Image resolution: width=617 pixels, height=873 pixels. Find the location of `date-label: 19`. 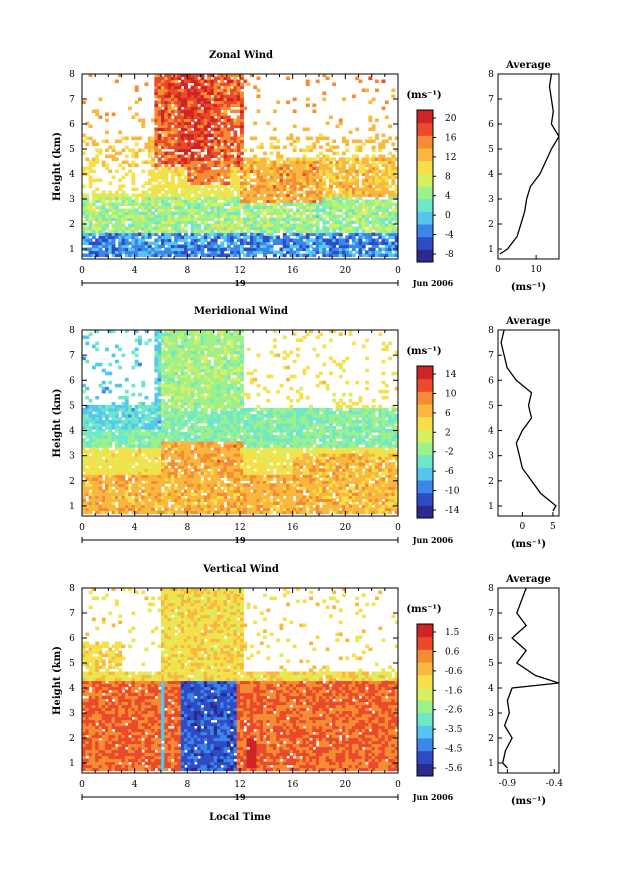

date-label: 19 is located at coordinates (240, 283).